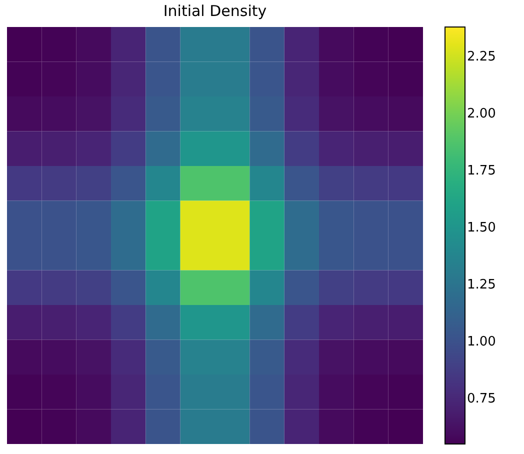  I want to click on color-bar-label: 1.50, so click(481, 228).